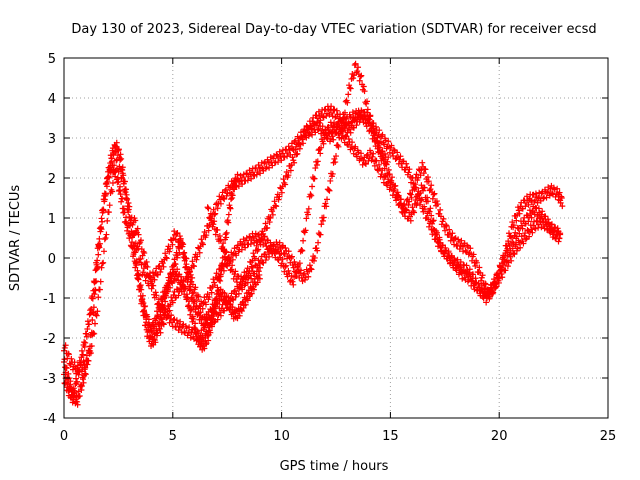 Image resolution: width=640 pixels, height=480 pixels. I want to click on x-tick-label: 25, so click(608, 436).